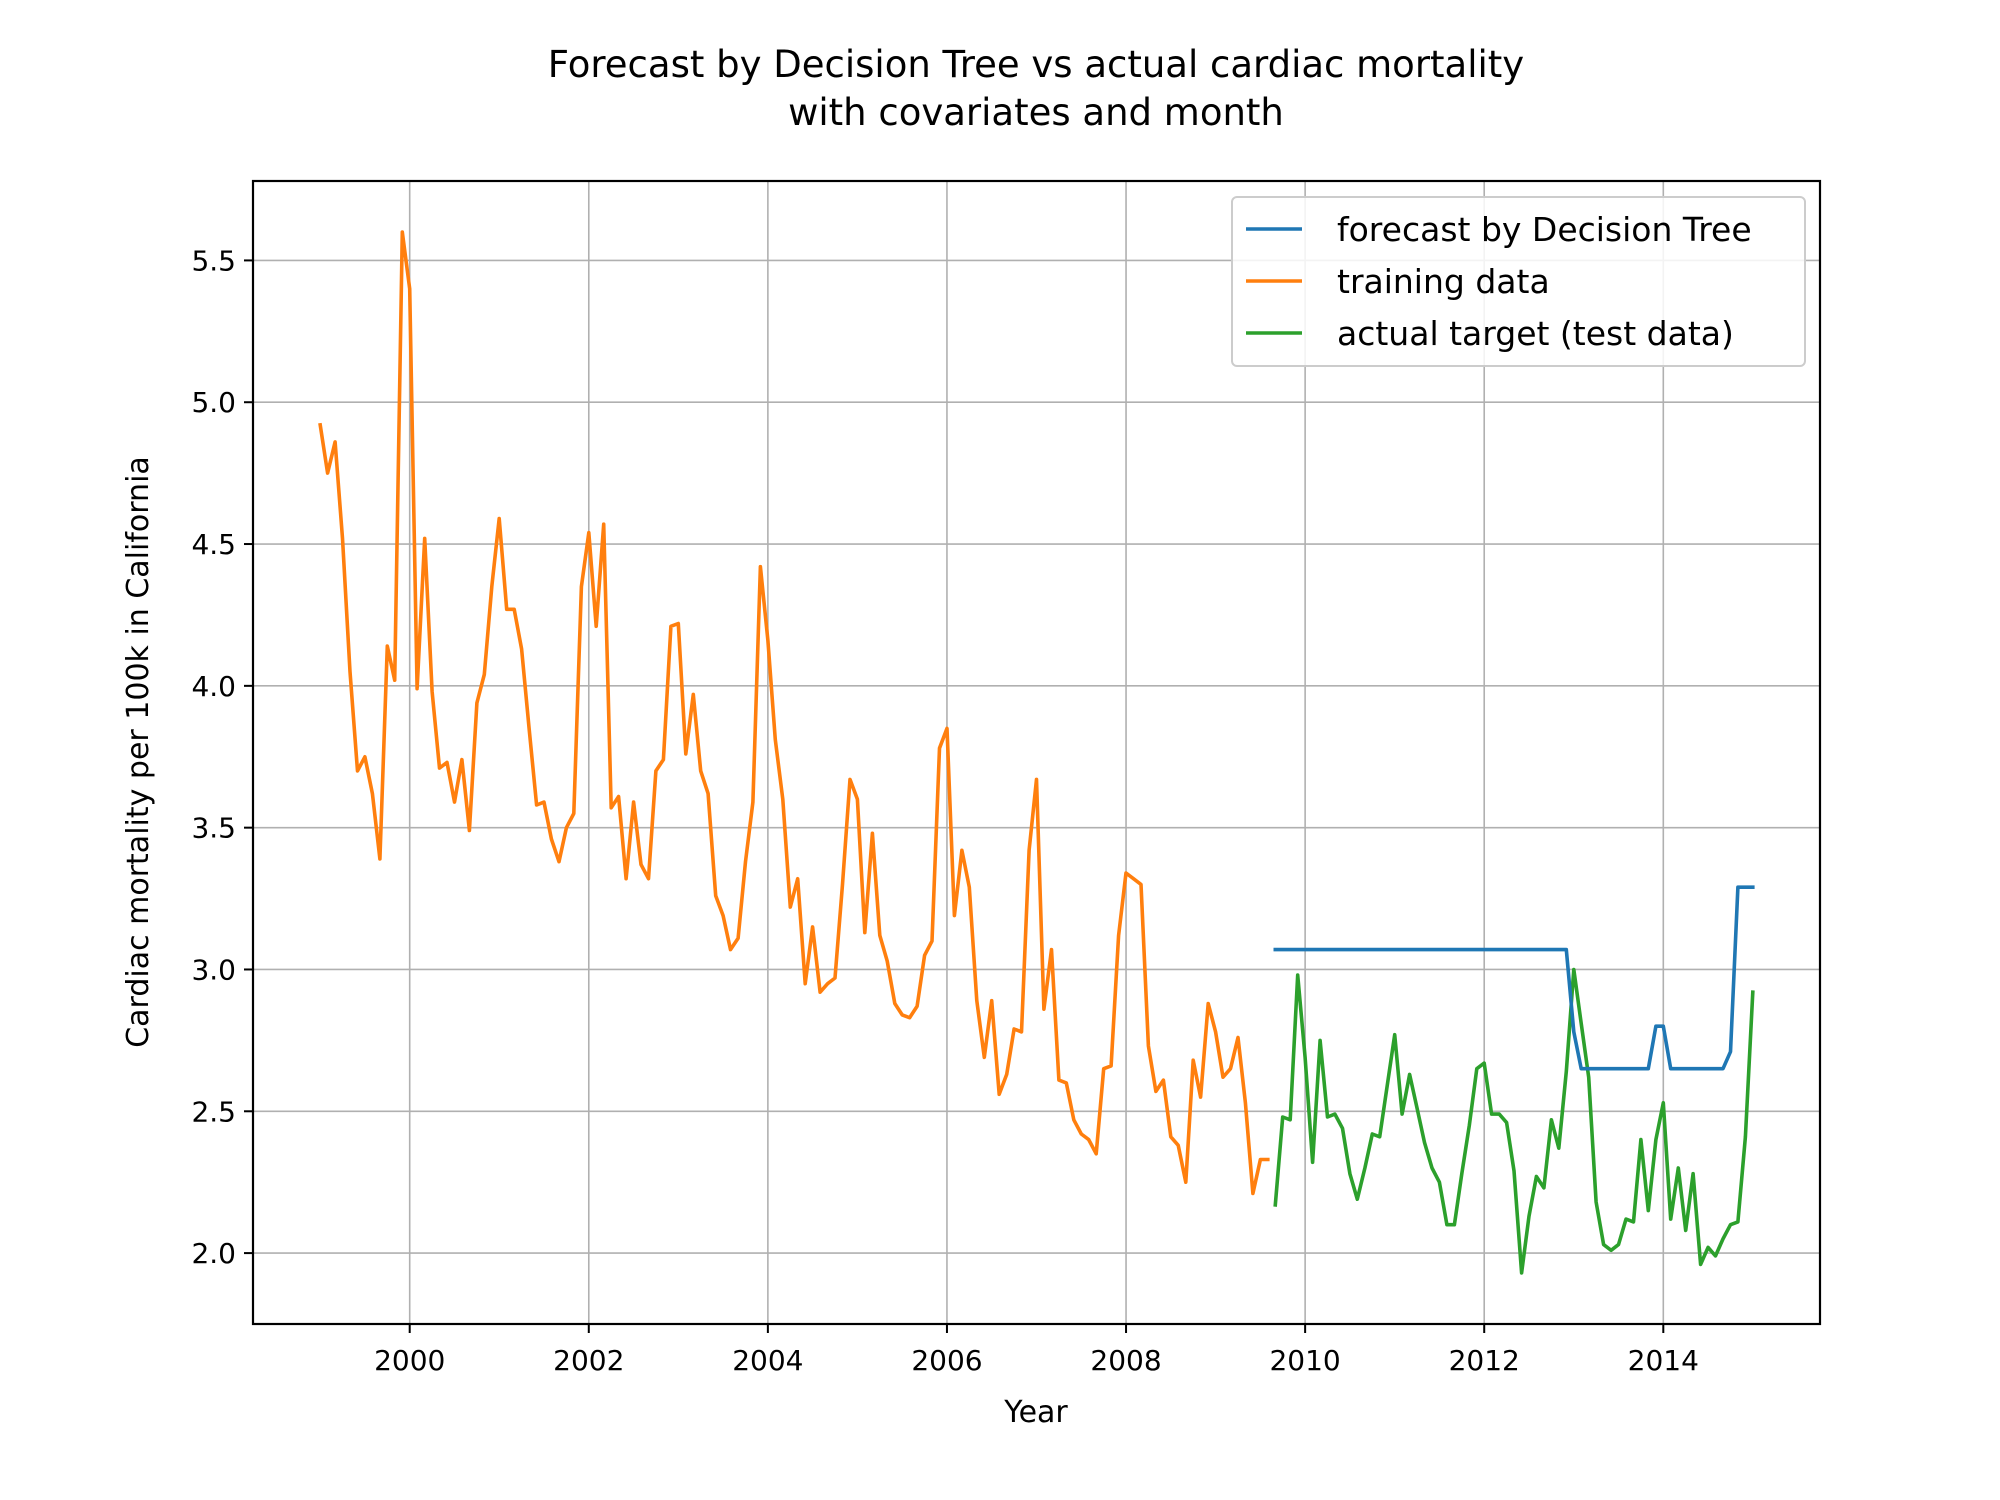 Image resolution: width=2000 pixels, height=1500 pixels. Describe the element at coordinates (1036, 112) in the screenshot. I see `chart-title-line-2: with covariates and month` at that location.